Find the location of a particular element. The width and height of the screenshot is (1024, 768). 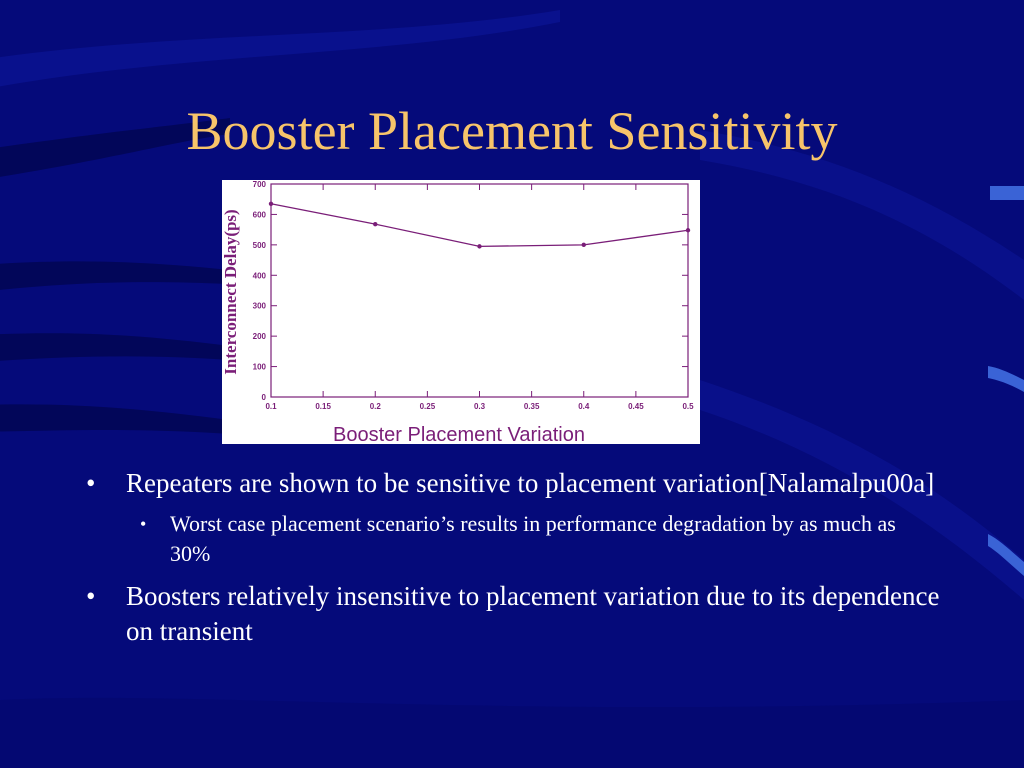

slide-title: Booster Placement Sensitivity is located at coordinates (512, 131).